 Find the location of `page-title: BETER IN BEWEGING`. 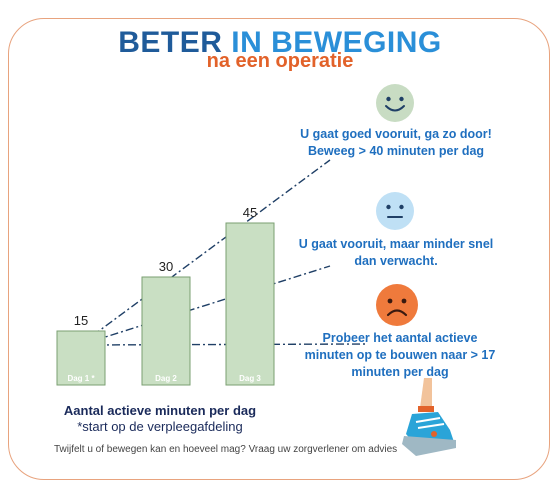

page-title: BETER IN BEWEGING is located at coordinates (280, 43).